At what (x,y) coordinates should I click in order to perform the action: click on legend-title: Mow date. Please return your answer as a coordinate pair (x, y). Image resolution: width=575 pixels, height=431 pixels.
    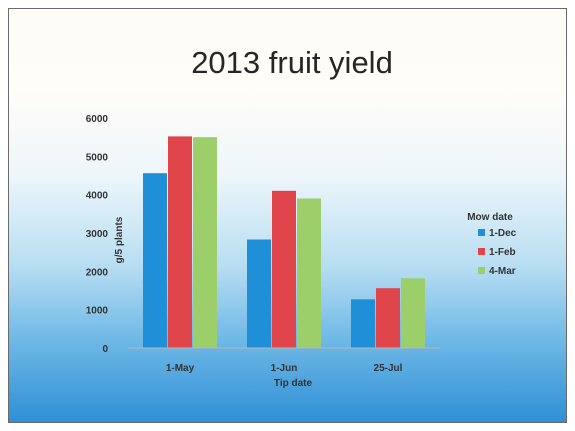
    Looking at the image, I should click on (490, 217).